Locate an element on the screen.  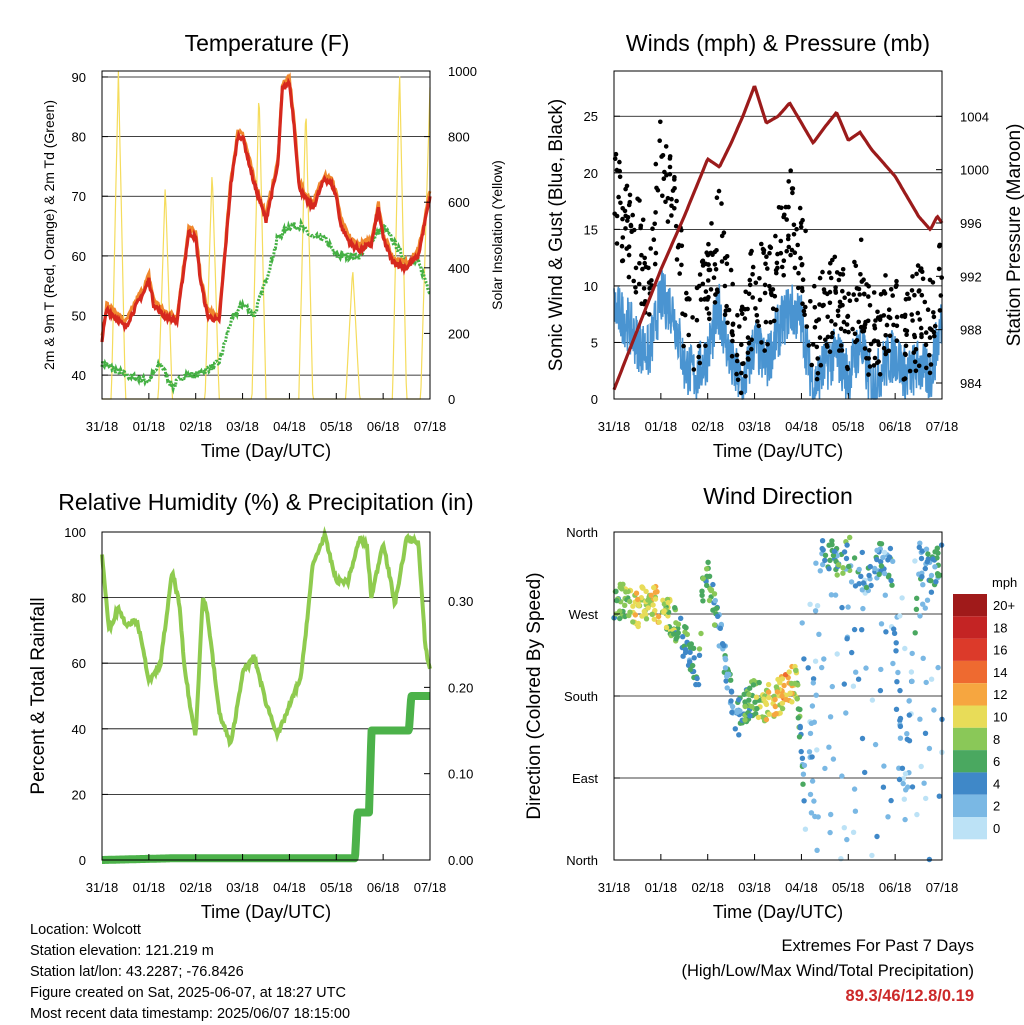
y-tick-label: 40 is located at coordinates (79, 729).